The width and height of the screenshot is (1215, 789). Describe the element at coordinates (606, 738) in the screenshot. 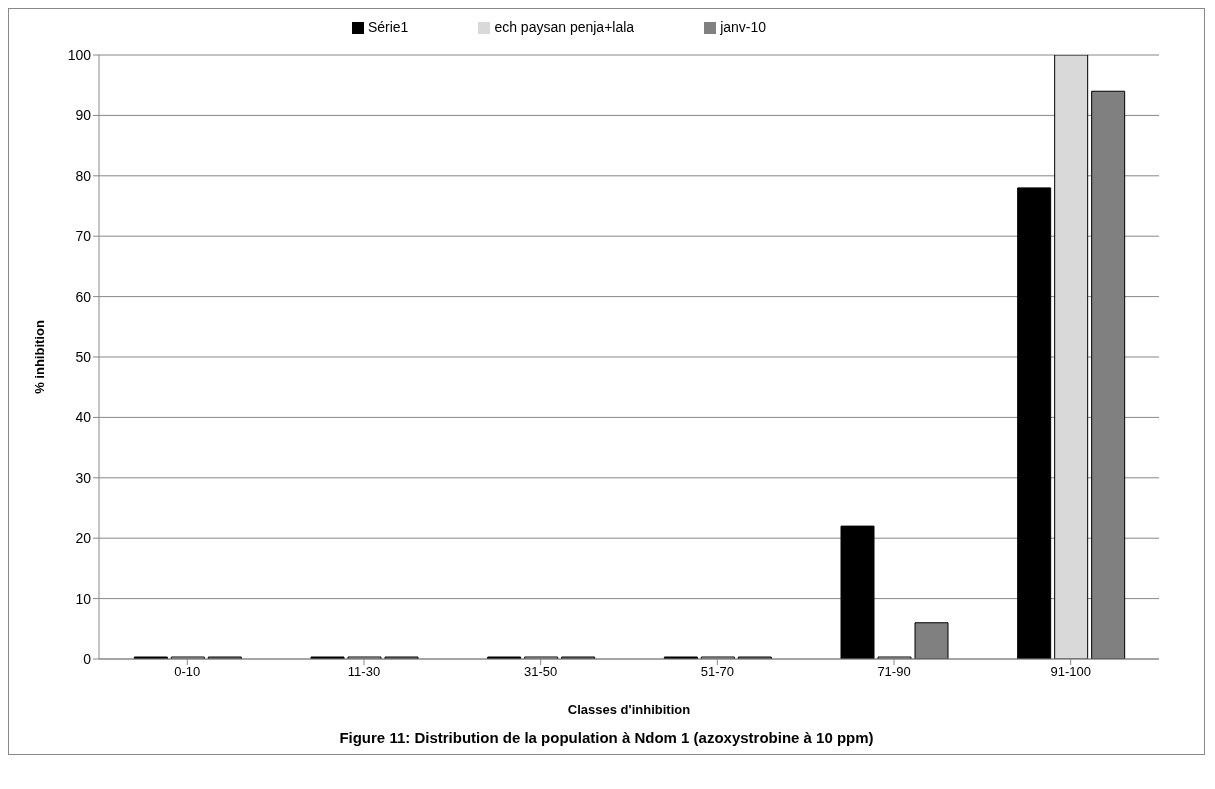

I see `caption: Figure 11: Distribution de la population à Ndom 1 (azoxystrobine à 10 ppm)` at that location.